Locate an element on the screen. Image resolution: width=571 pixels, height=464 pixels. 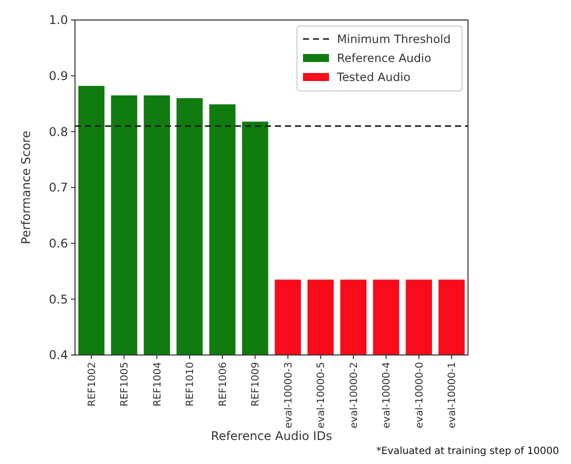
y-axis-title: Performance Score is located at coordinates (26, 187).